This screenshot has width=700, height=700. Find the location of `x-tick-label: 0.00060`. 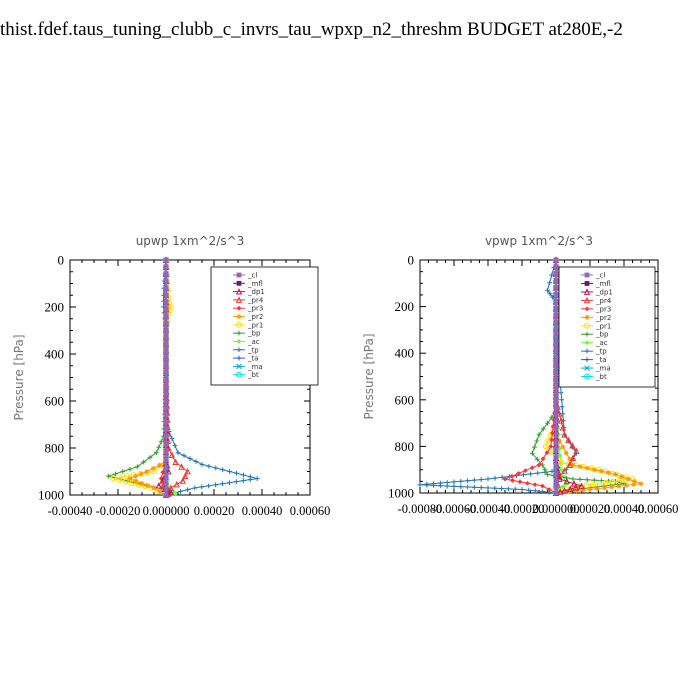

x-tick-label: 0.00060 is located at coordinates (310, 511).